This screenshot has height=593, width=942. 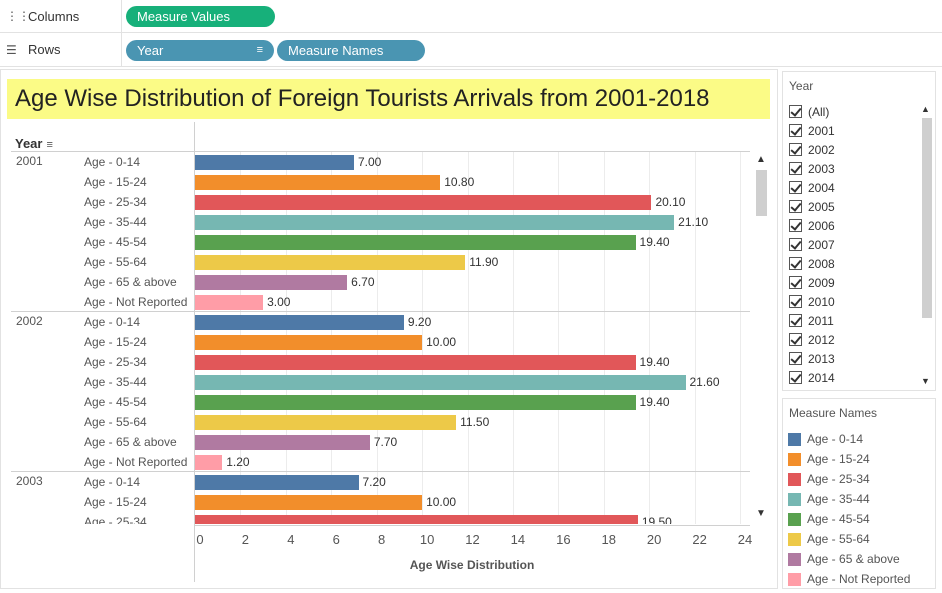 What do you see at coordinates (855, 320) in the screenshot?
I see `year-filter-item: 2011` at bounding box center [855, 320].